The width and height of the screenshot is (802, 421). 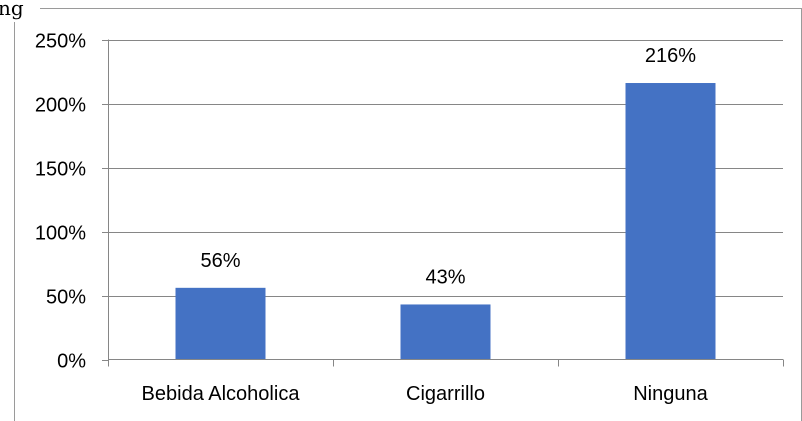 What do you see at coordinates (445, 394) in the screenshot?
I see `x-category-label: Cigarrillo` at bounding box center [445, 394].